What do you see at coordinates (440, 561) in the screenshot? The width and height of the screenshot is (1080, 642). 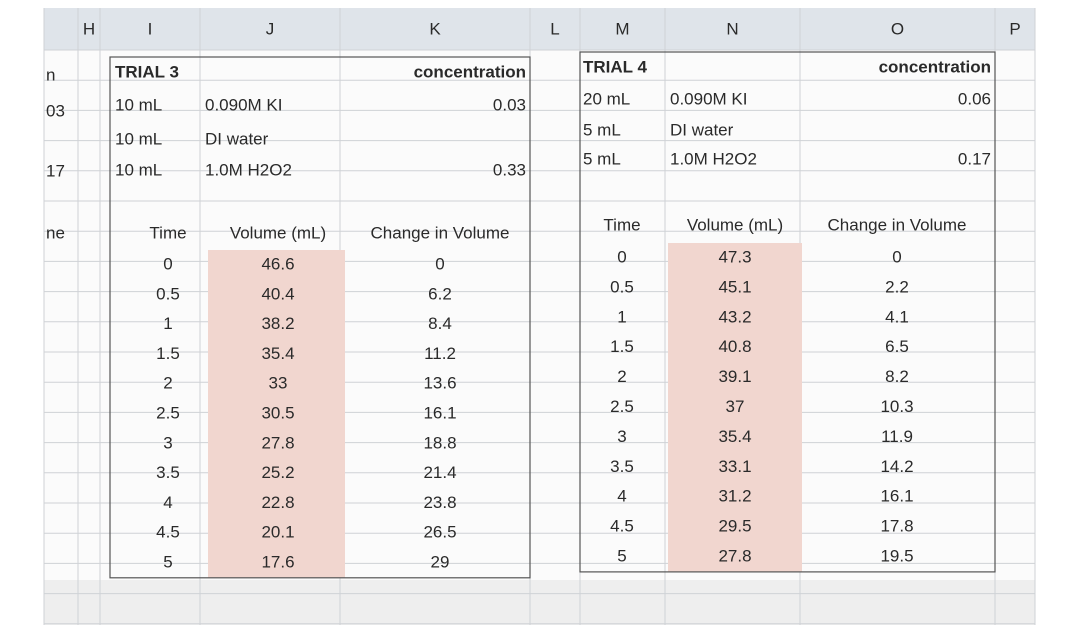 I see `table-cell: 29` at bounding box center [440, 561].